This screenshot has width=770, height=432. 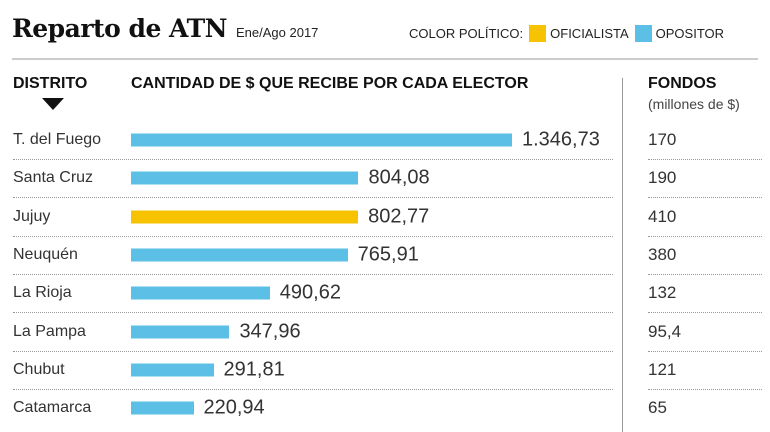 What do you see at coordinates (388, 254) in the screenshot?
I see `value-label: 765,91` at bounding box center [388, 254].